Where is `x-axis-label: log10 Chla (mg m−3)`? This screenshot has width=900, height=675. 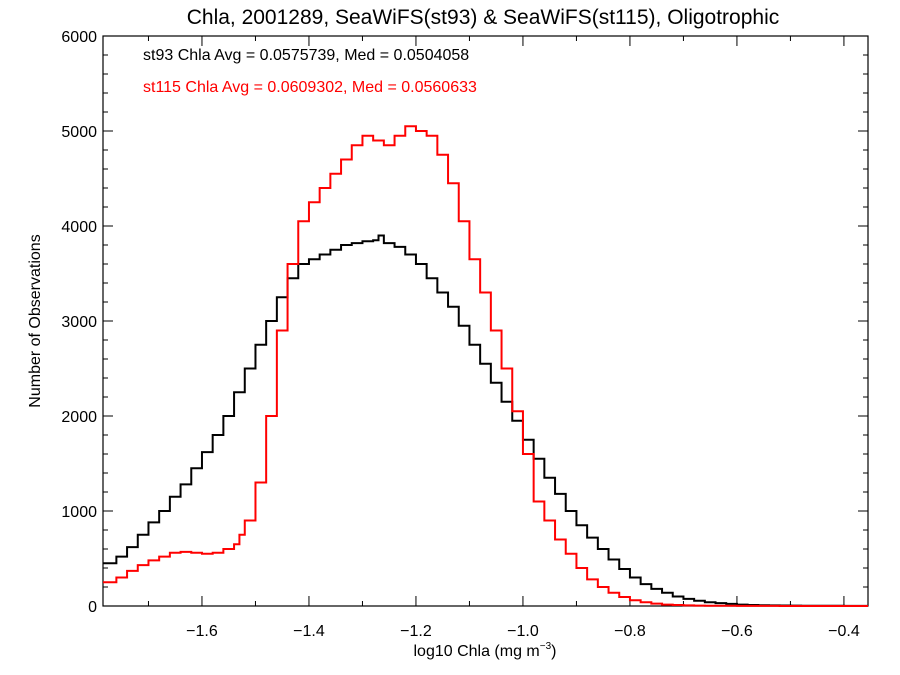
x-axis-label: log10 Chla (mg m−3) is located at coordinates (484, 650).